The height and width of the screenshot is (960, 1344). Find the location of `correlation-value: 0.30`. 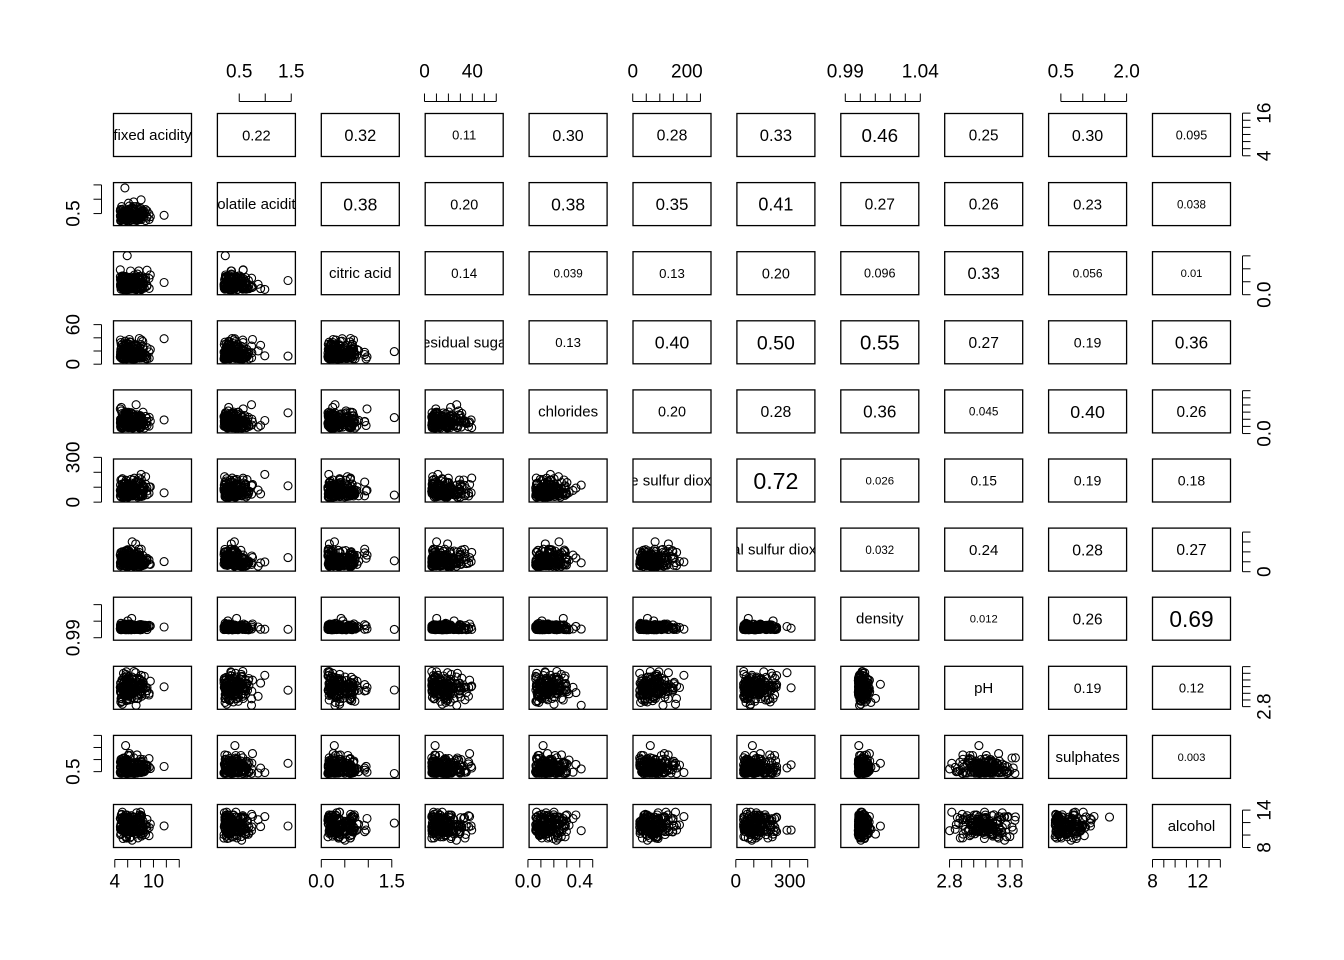

correlation-value: 0.30 is located at coordinates (1087, 136).